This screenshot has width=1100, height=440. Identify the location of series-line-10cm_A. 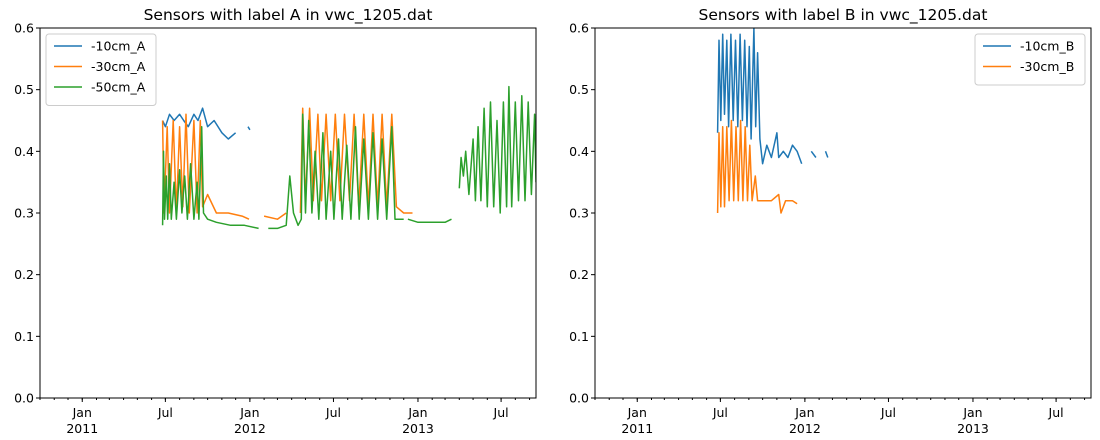
(206, 123).